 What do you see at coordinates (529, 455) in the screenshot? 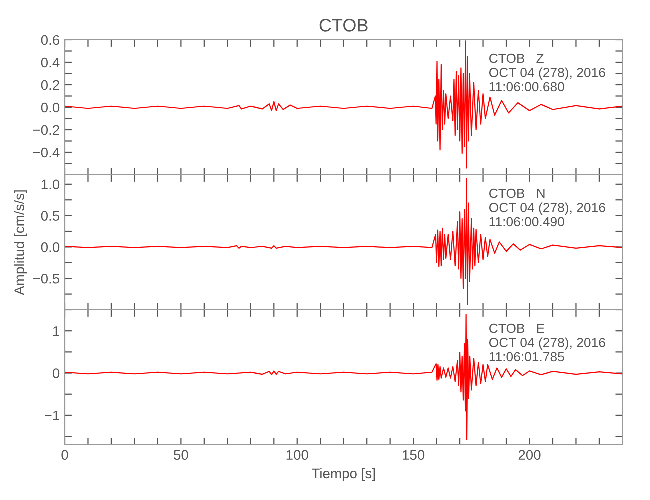
I see `x-tick-label: 200` at bounding box center [529, 455].